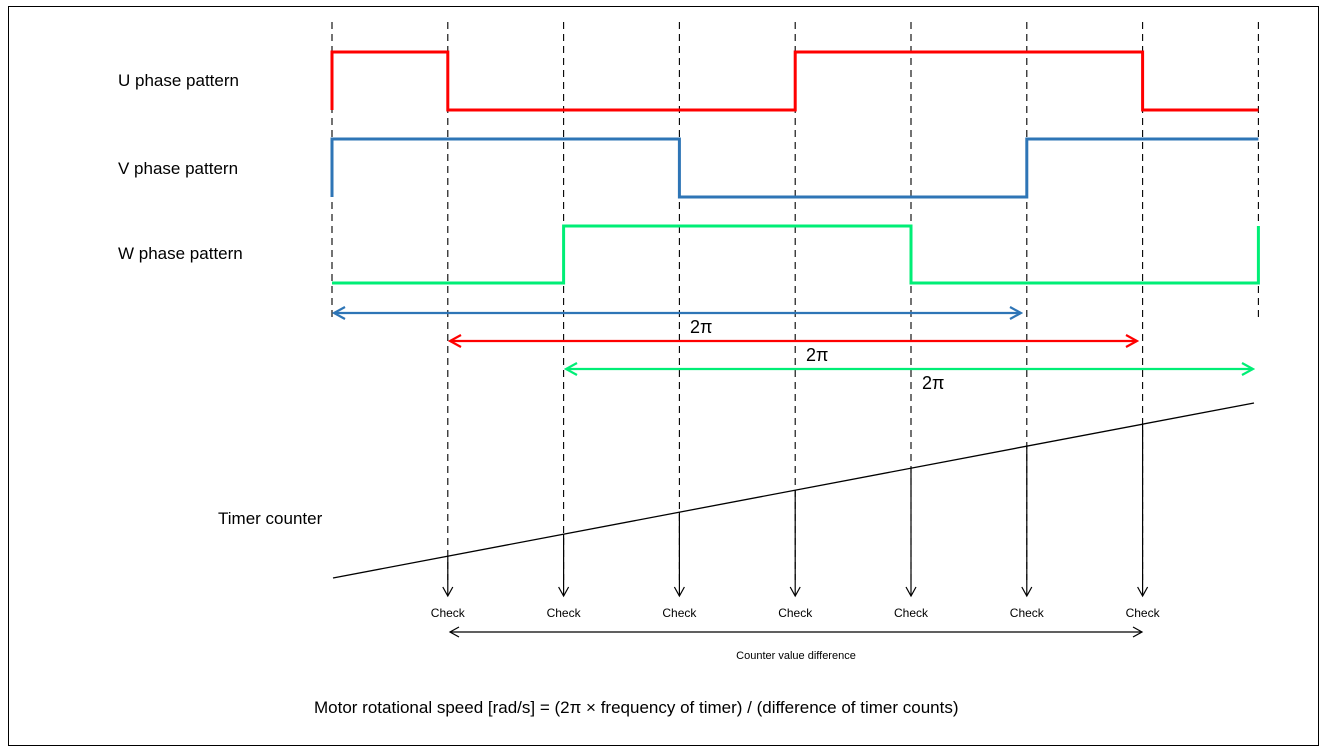  I want to click on check-markers: Check Check Check Check Check Check Check, so click(796, 522).